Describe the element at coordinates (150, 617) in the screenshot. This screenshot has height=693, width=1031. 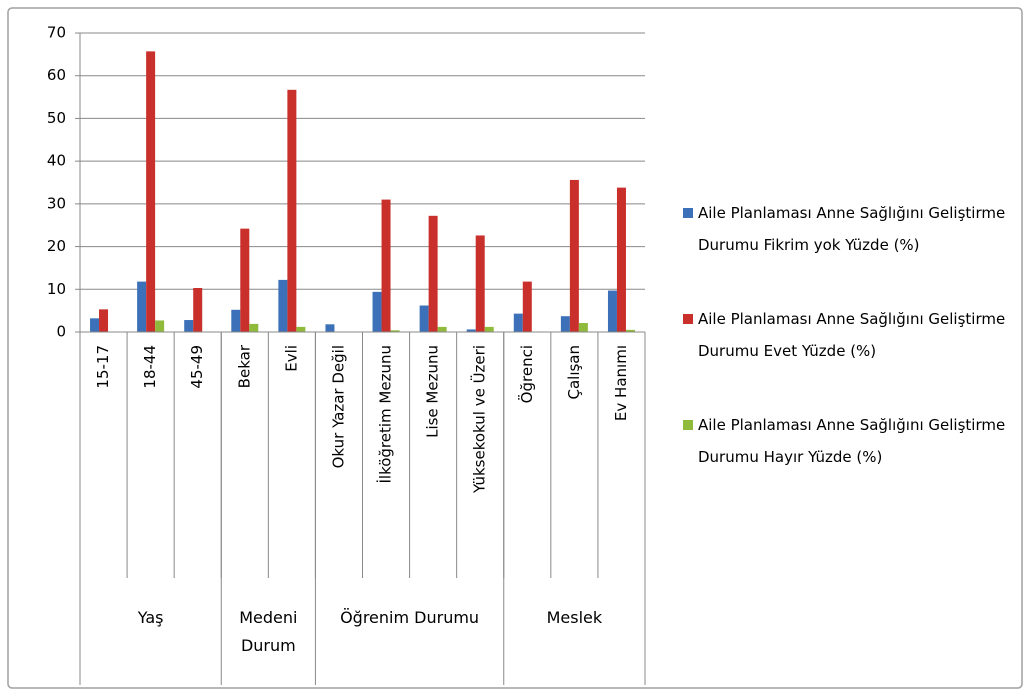
I see `group-label: Yaş` at that location.